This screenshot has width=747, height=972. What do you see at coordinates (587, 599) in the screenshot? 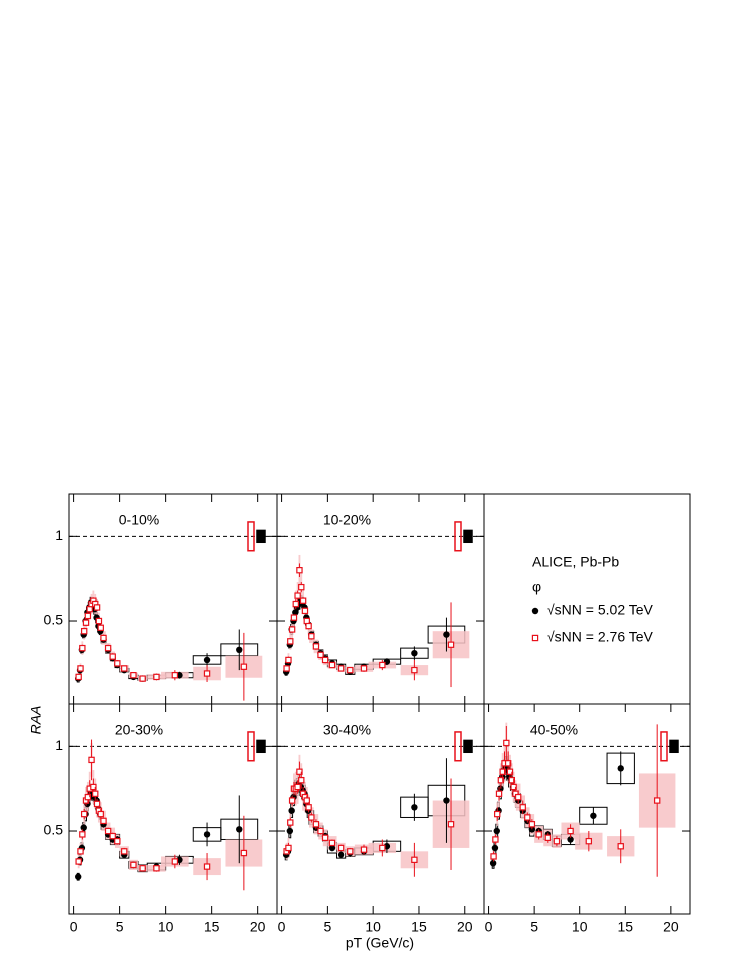
I see `legend-frame` at bounding box center [587, 599].